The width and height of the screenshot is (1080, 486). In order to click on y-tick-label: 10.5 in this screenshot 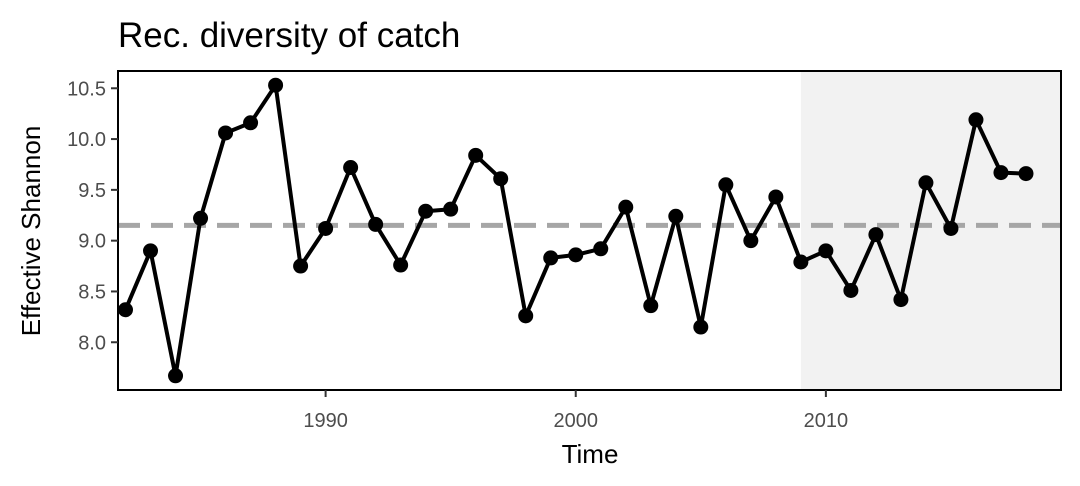, I will do `click(86, 89)`.